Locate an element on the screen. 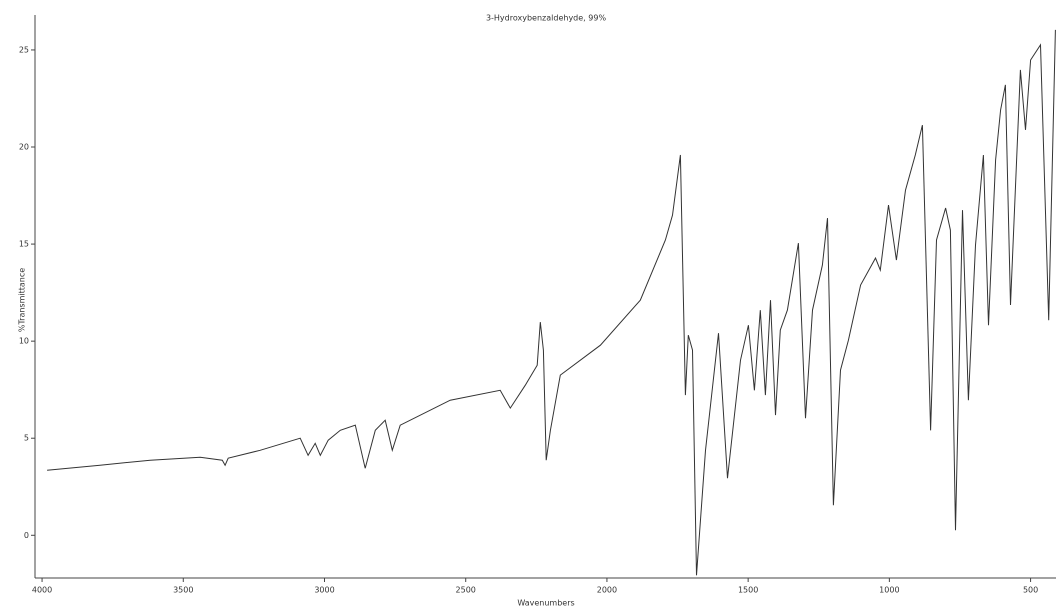 The height and width of the screenshot is (608, 1057). y-tick-label: 15 is located at coordinates (24, 244).